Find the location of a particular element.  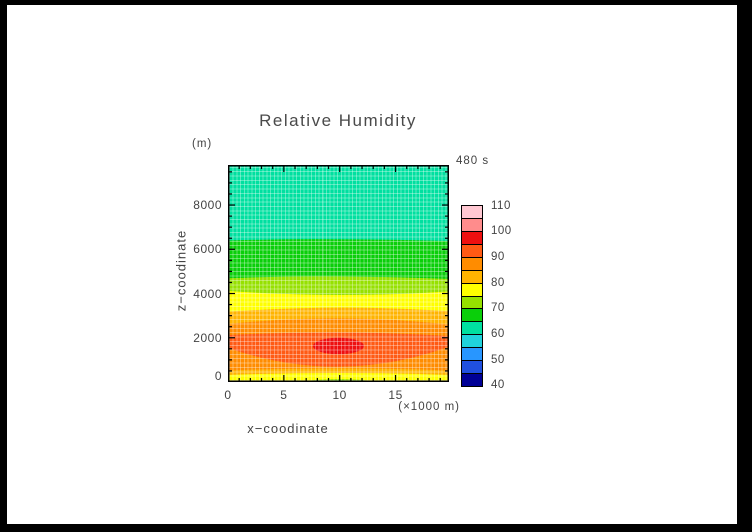

colorbar-tick-label: 50 is located at coordinates (498, 359).